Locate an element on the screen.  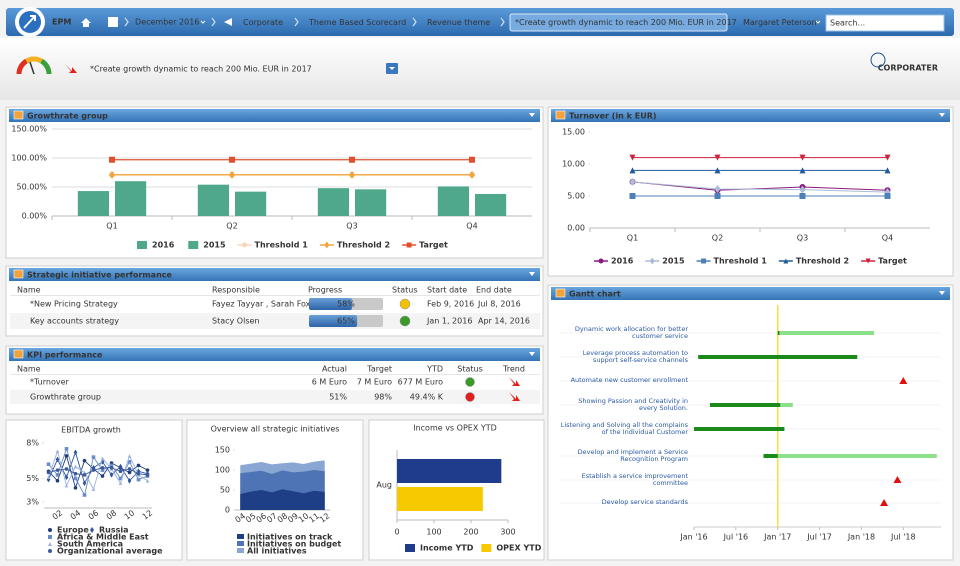
y-tick-label: 100.00% is located at coordinates (29, 158).